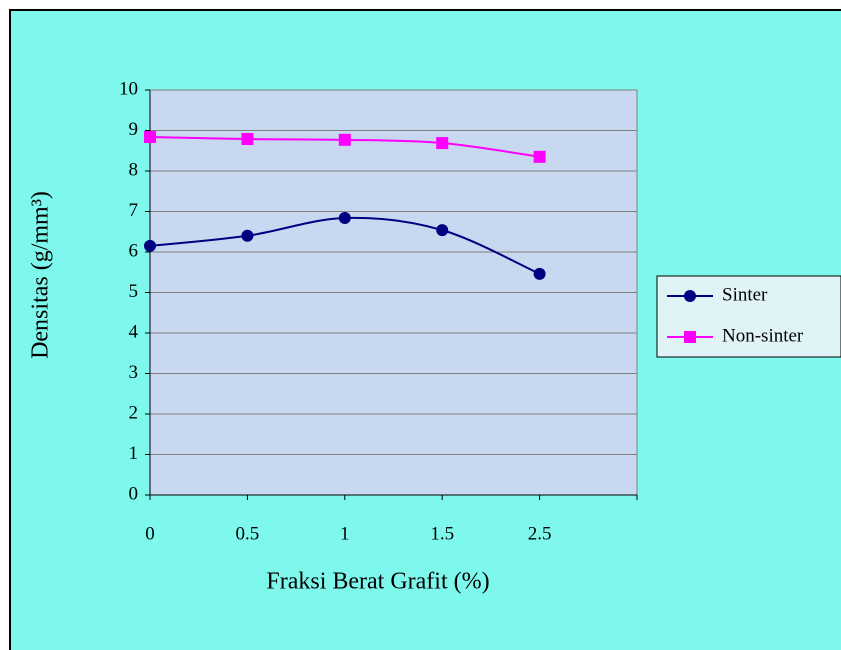 The width and height of the screenshot is (841, 650). What do you see at coordinates (540, 533) in the screenshot?
I see `x-tick-label: 2.5` at bounding box center [540, 533].